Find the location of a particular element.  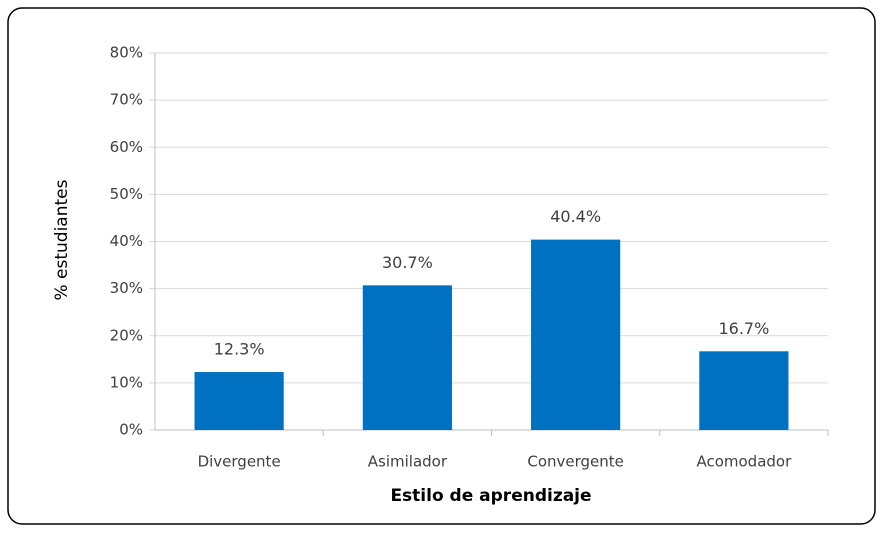

y-axis-title: % estudiantes is located at coordinates (62, 239).